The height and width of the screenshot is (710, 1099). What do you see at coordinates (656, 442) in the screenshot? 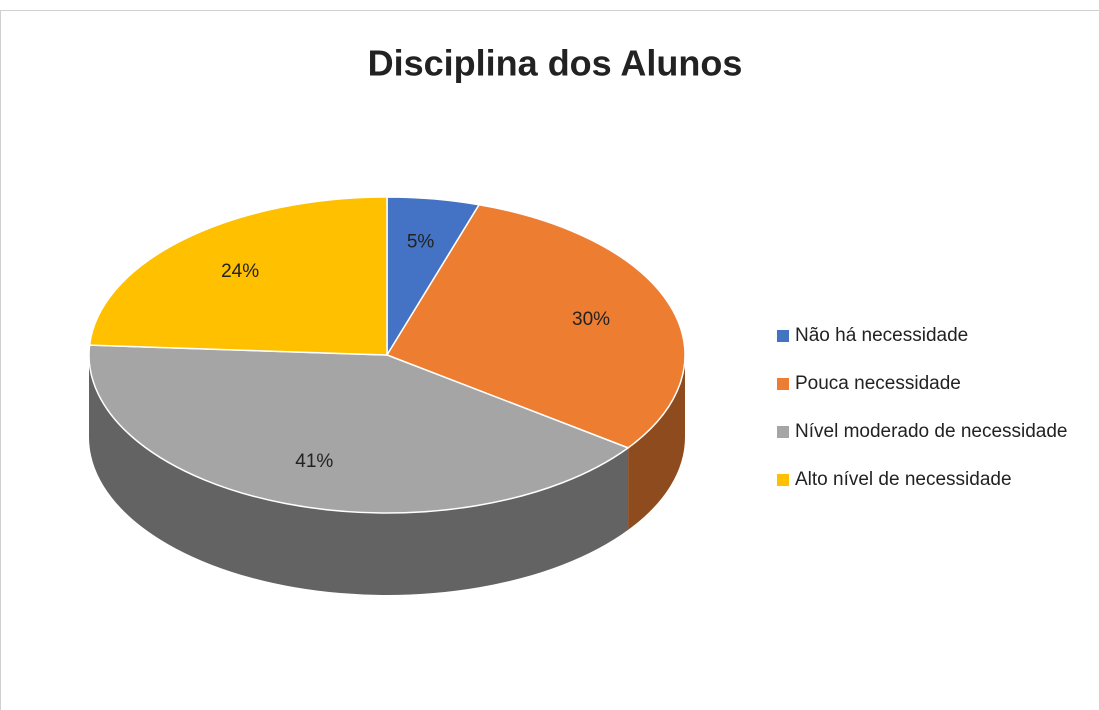
I see `slice-side` at bounding box center [656, 442].